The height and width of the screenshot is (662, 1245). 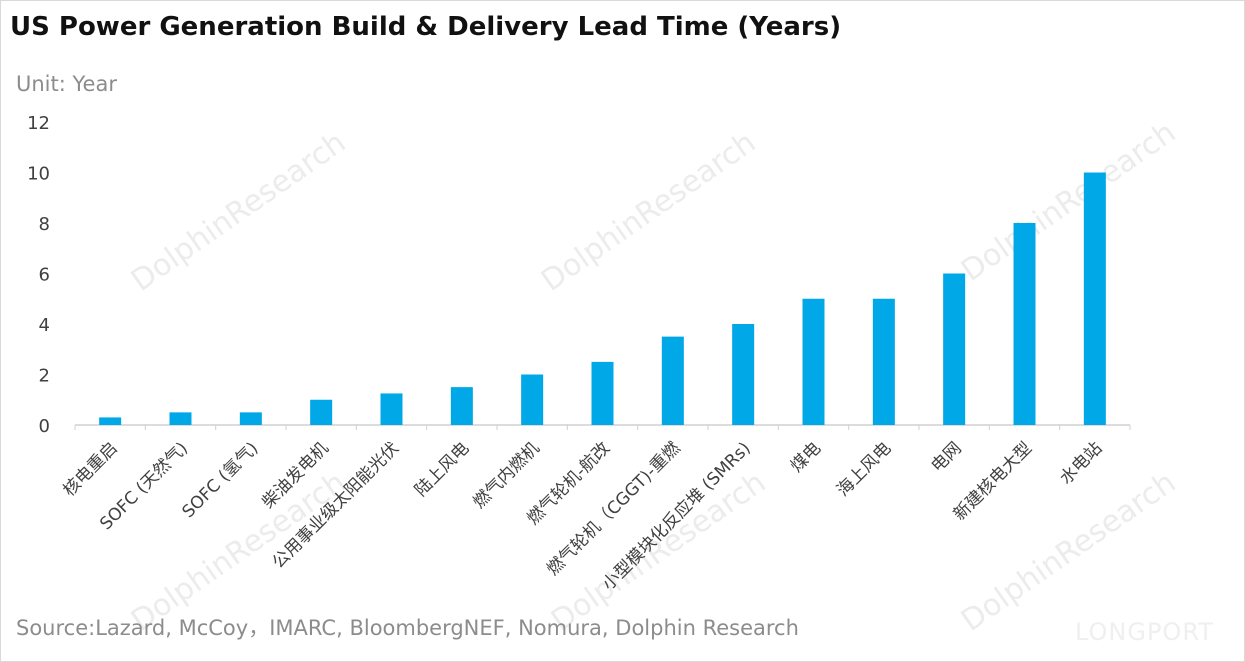 What do you see at coordinates (336, 505) in the screenshot?
I see `x-category-label: 公用事业级太阳能光伏` at bounding box center [336, 505].